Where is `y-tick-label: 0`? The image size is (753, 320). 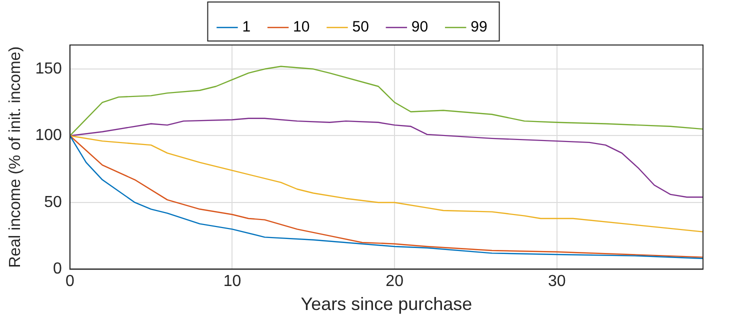 y-tick-label: 0 is located at coordinates (57, 269).